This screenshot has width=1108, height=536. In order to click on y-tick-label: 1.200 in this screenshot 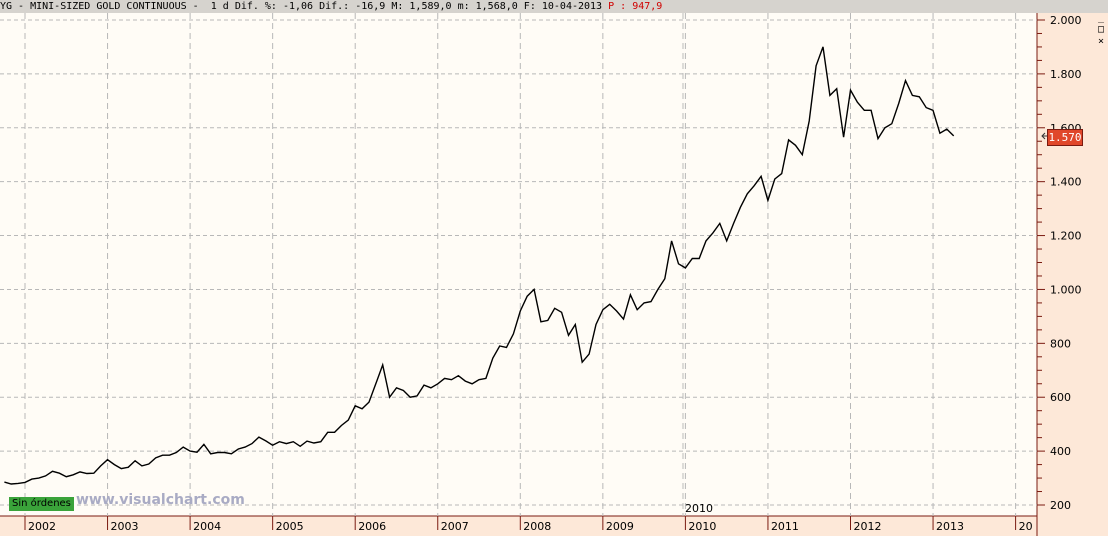, I will do `click(1066, 236)`.